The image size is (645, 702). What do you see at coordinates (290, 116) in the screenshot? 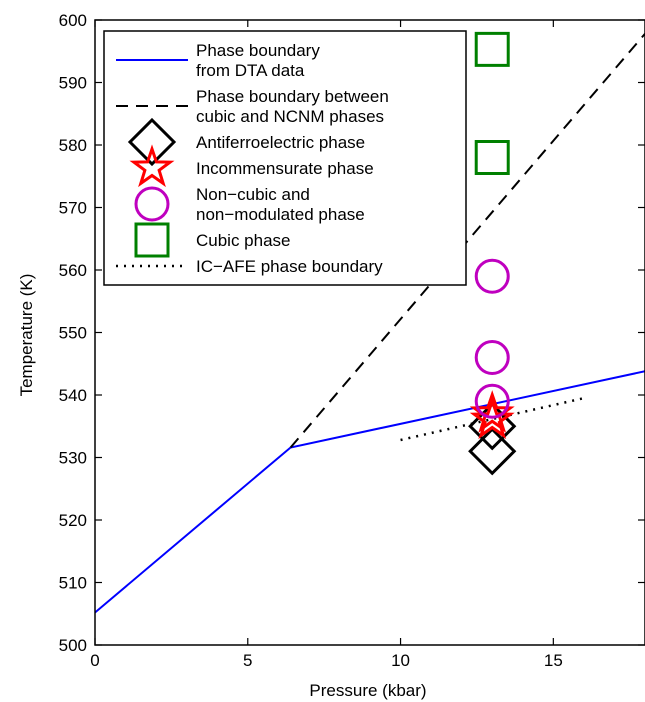
I see `legend-label: cubic and NCNM phases` at bounding box center [290, 116].